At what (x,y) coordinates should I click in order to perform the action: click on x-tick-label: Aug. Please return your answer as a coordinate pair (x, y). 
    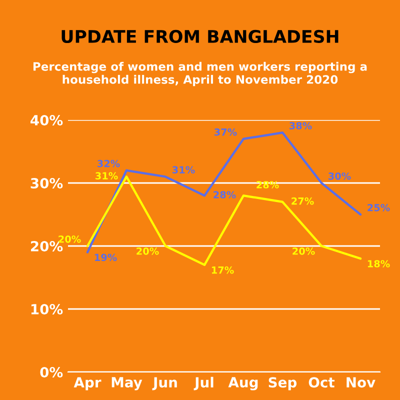
    Looking at the image, I should click on (243, 383).